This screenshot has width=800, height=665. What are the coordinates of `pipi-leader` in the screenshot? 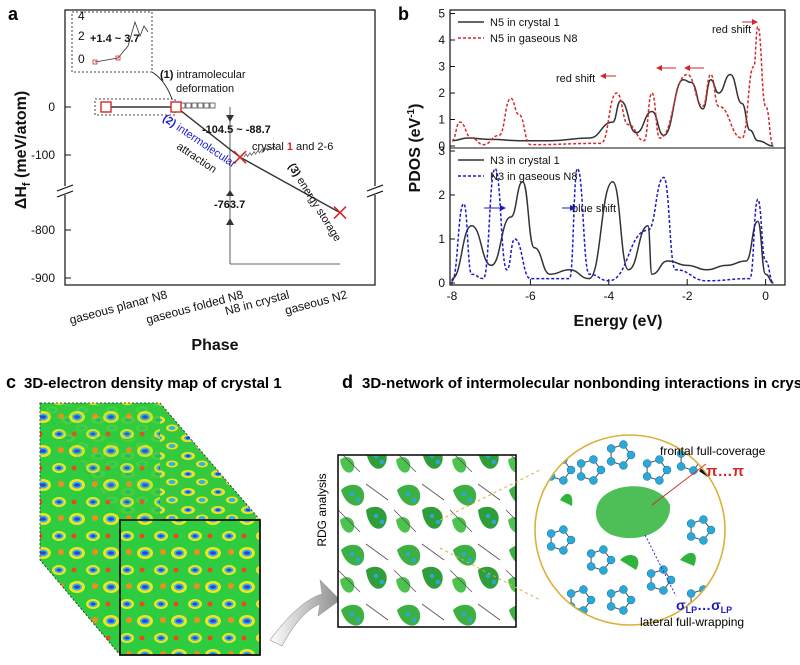 It's located at (679, 484).